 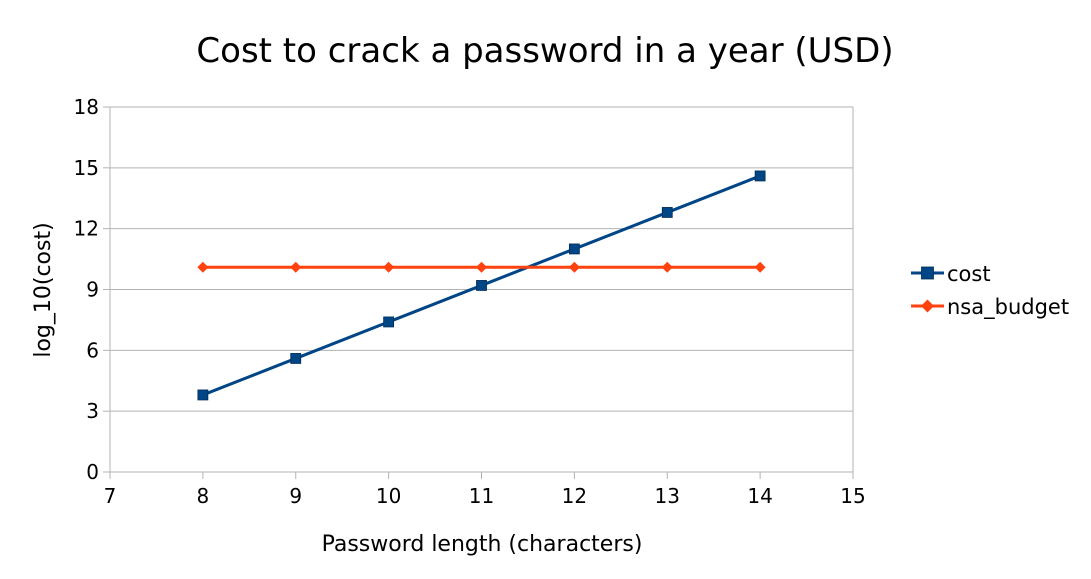 What do you see at coordinates (92, 472) in the screenshot?
I see `y-tick-label-0: 0` at bounding box center [92, 472].